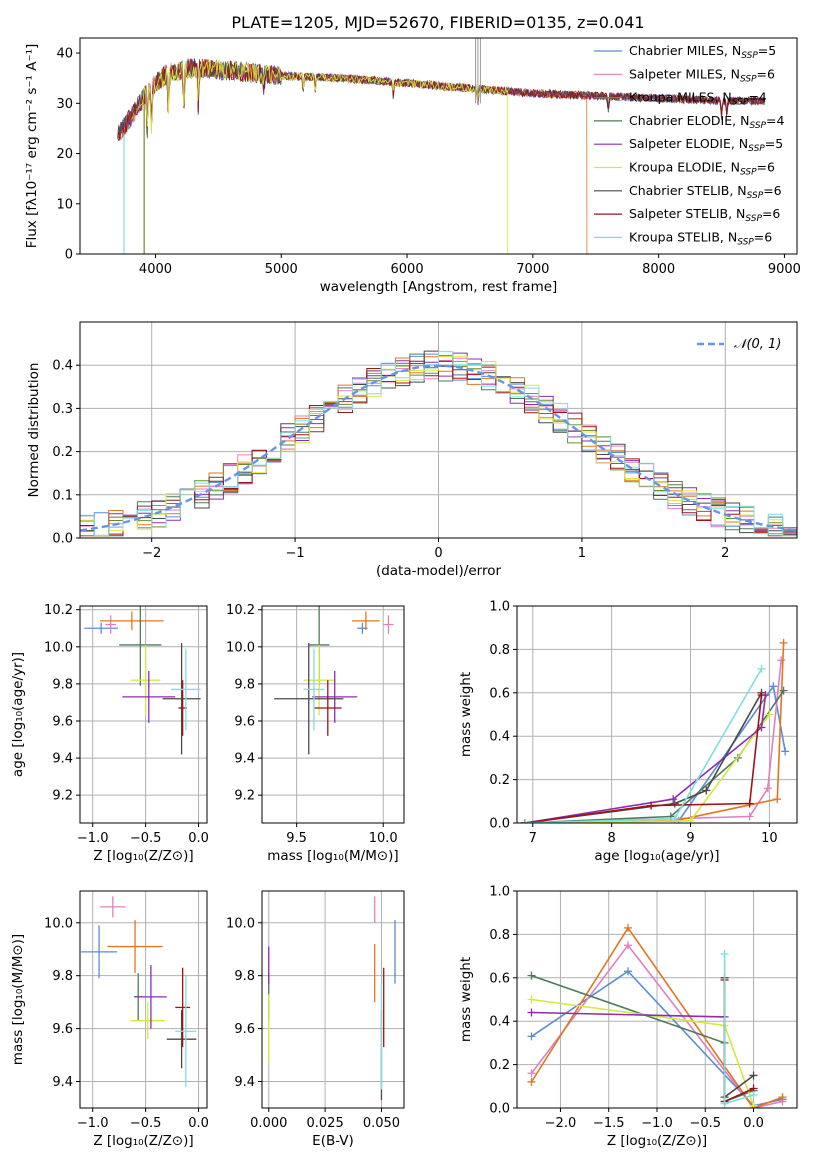 The image size is (819, 1174). I want to click on x-tick-label: 5000, so click(281, 269).